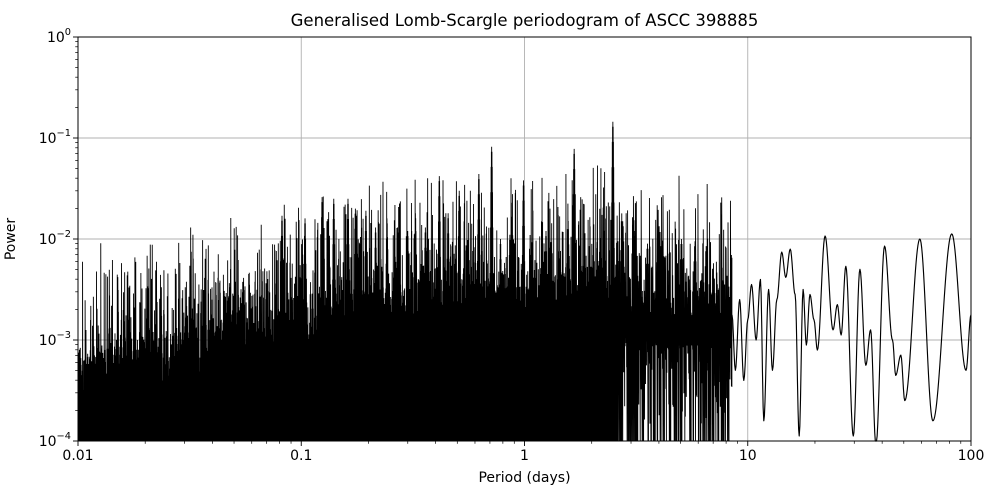  Describe the element at coordinates (55, 339) in the screenshot. I see `y-tick-label: 10⁻³` at that location.